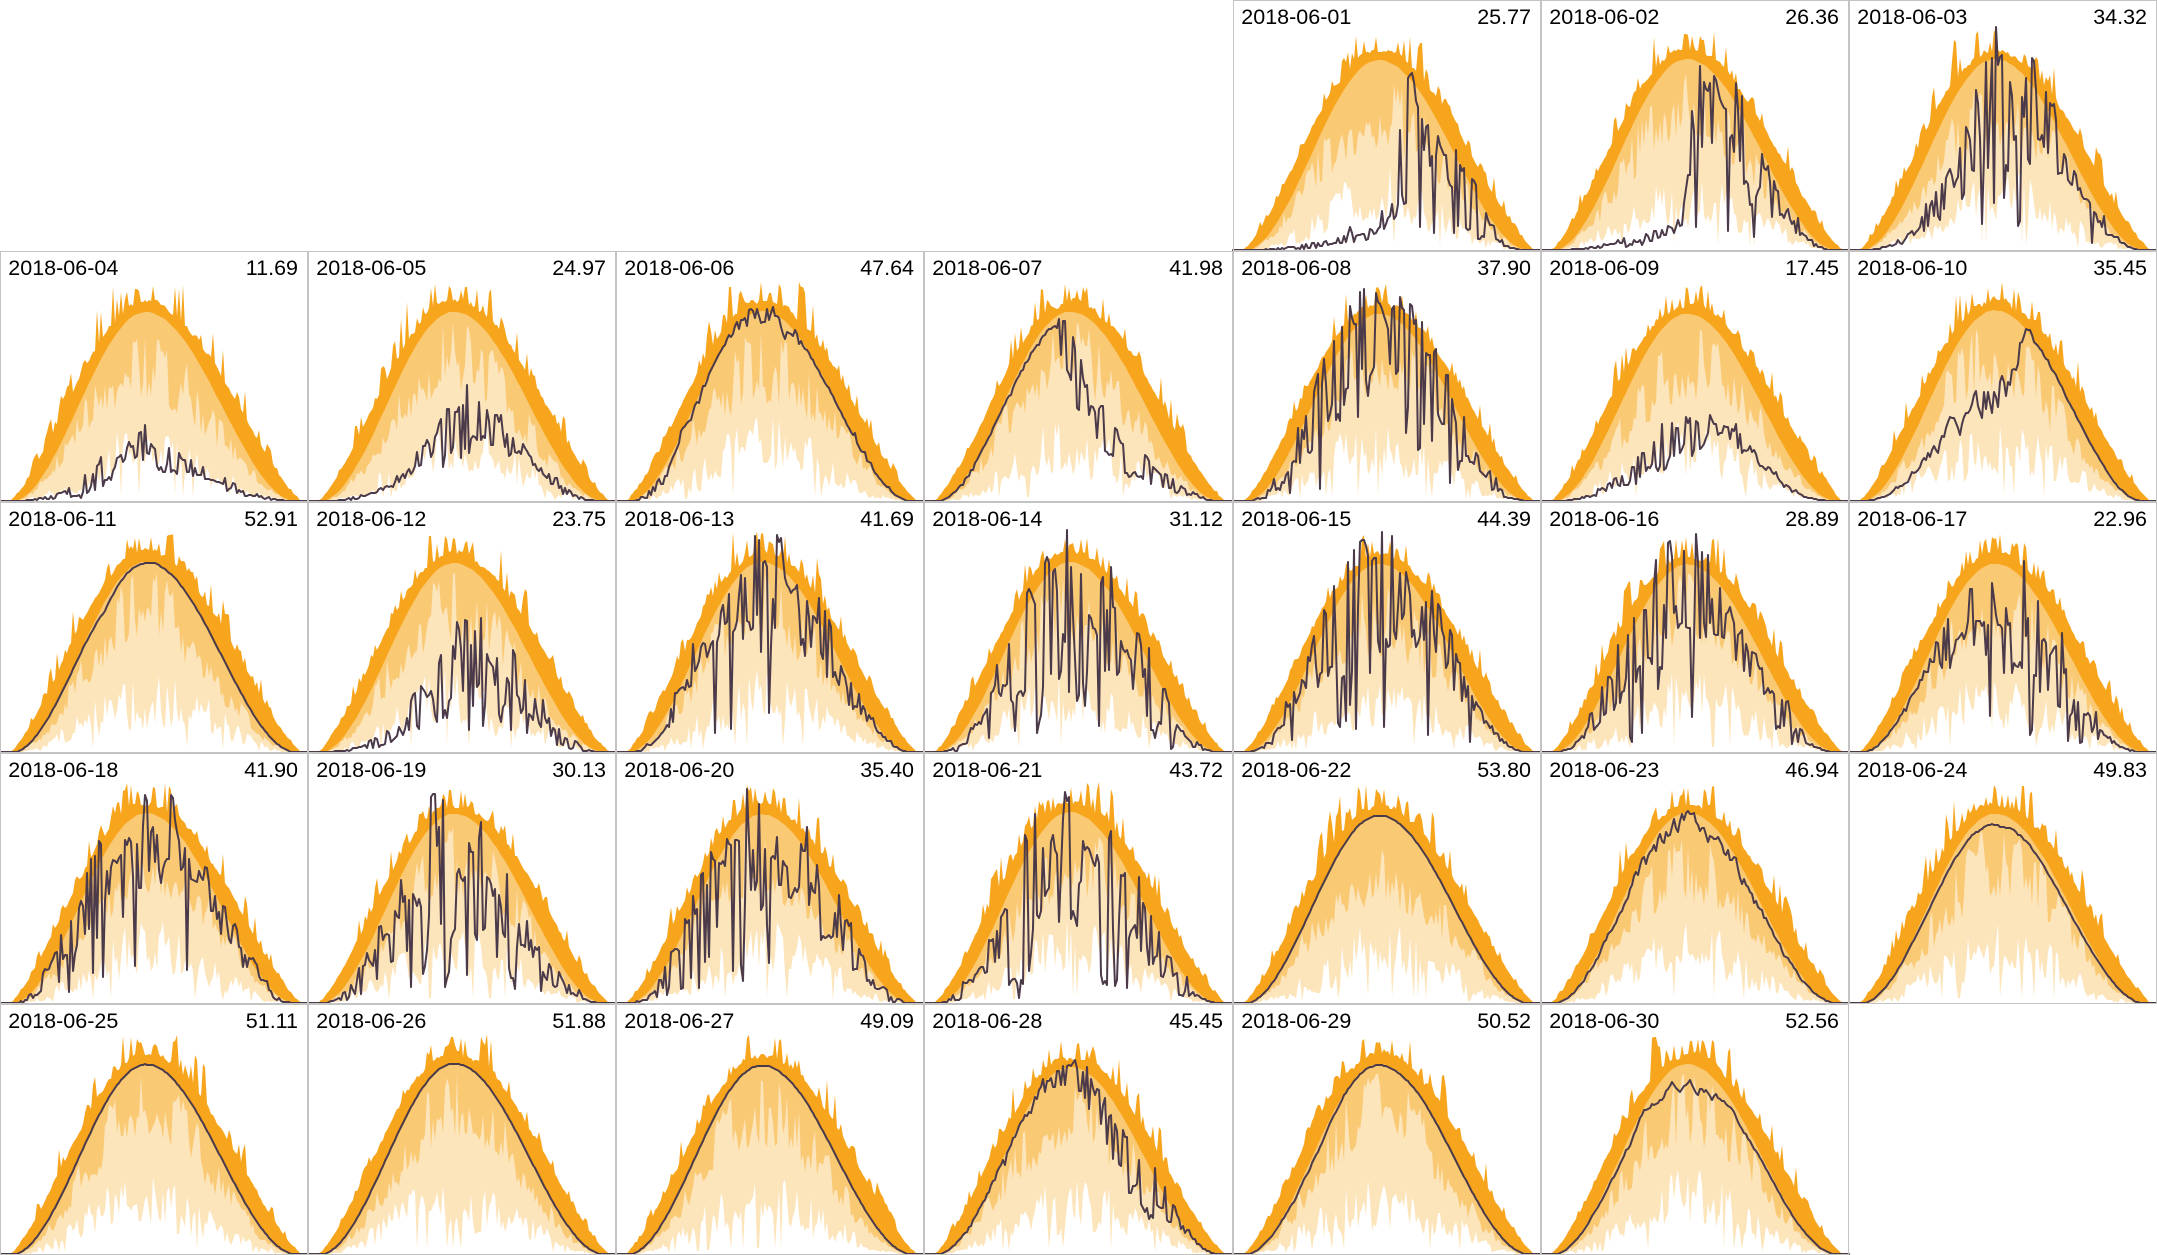 The image size is (2157, 1255). What do you see at coordinates (1604, 519) in the screenshot?
I see `svg-text: 2018-06-16` at bounding box center [1604, 519].